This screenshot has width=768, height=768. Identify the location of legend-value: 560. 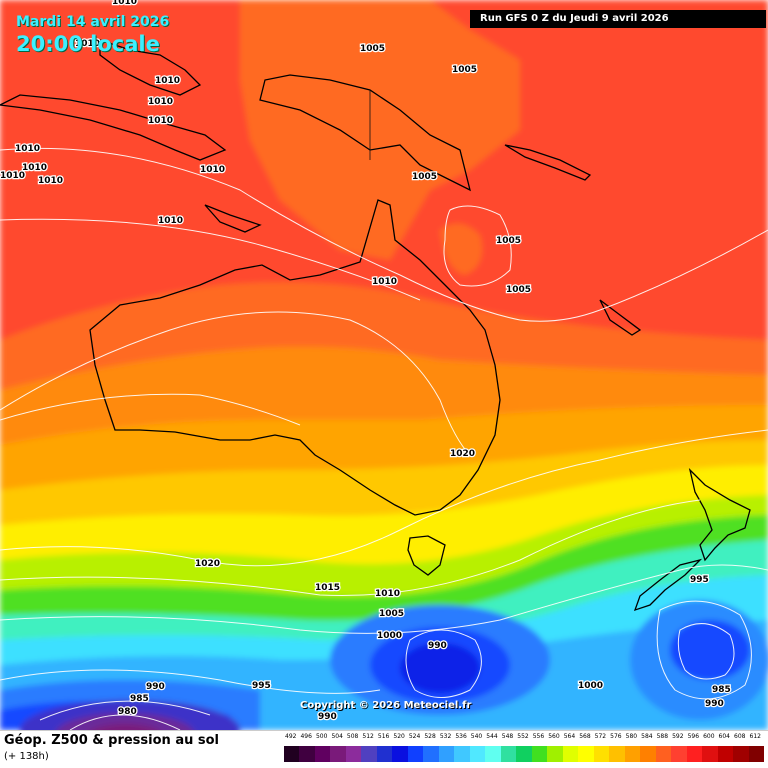
(554, 736).